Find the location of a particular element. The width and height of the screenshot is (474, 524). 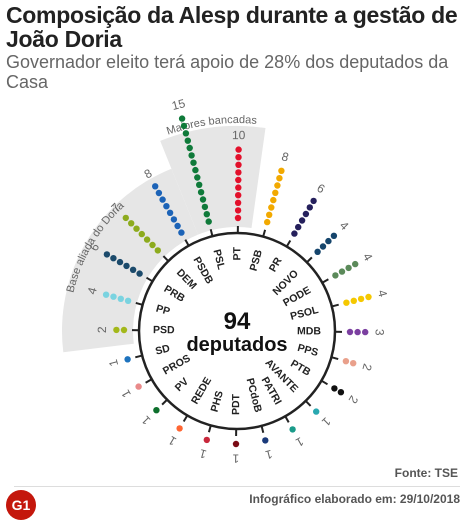

party-psd: PSD 2 is located at coordinates (135, 330).